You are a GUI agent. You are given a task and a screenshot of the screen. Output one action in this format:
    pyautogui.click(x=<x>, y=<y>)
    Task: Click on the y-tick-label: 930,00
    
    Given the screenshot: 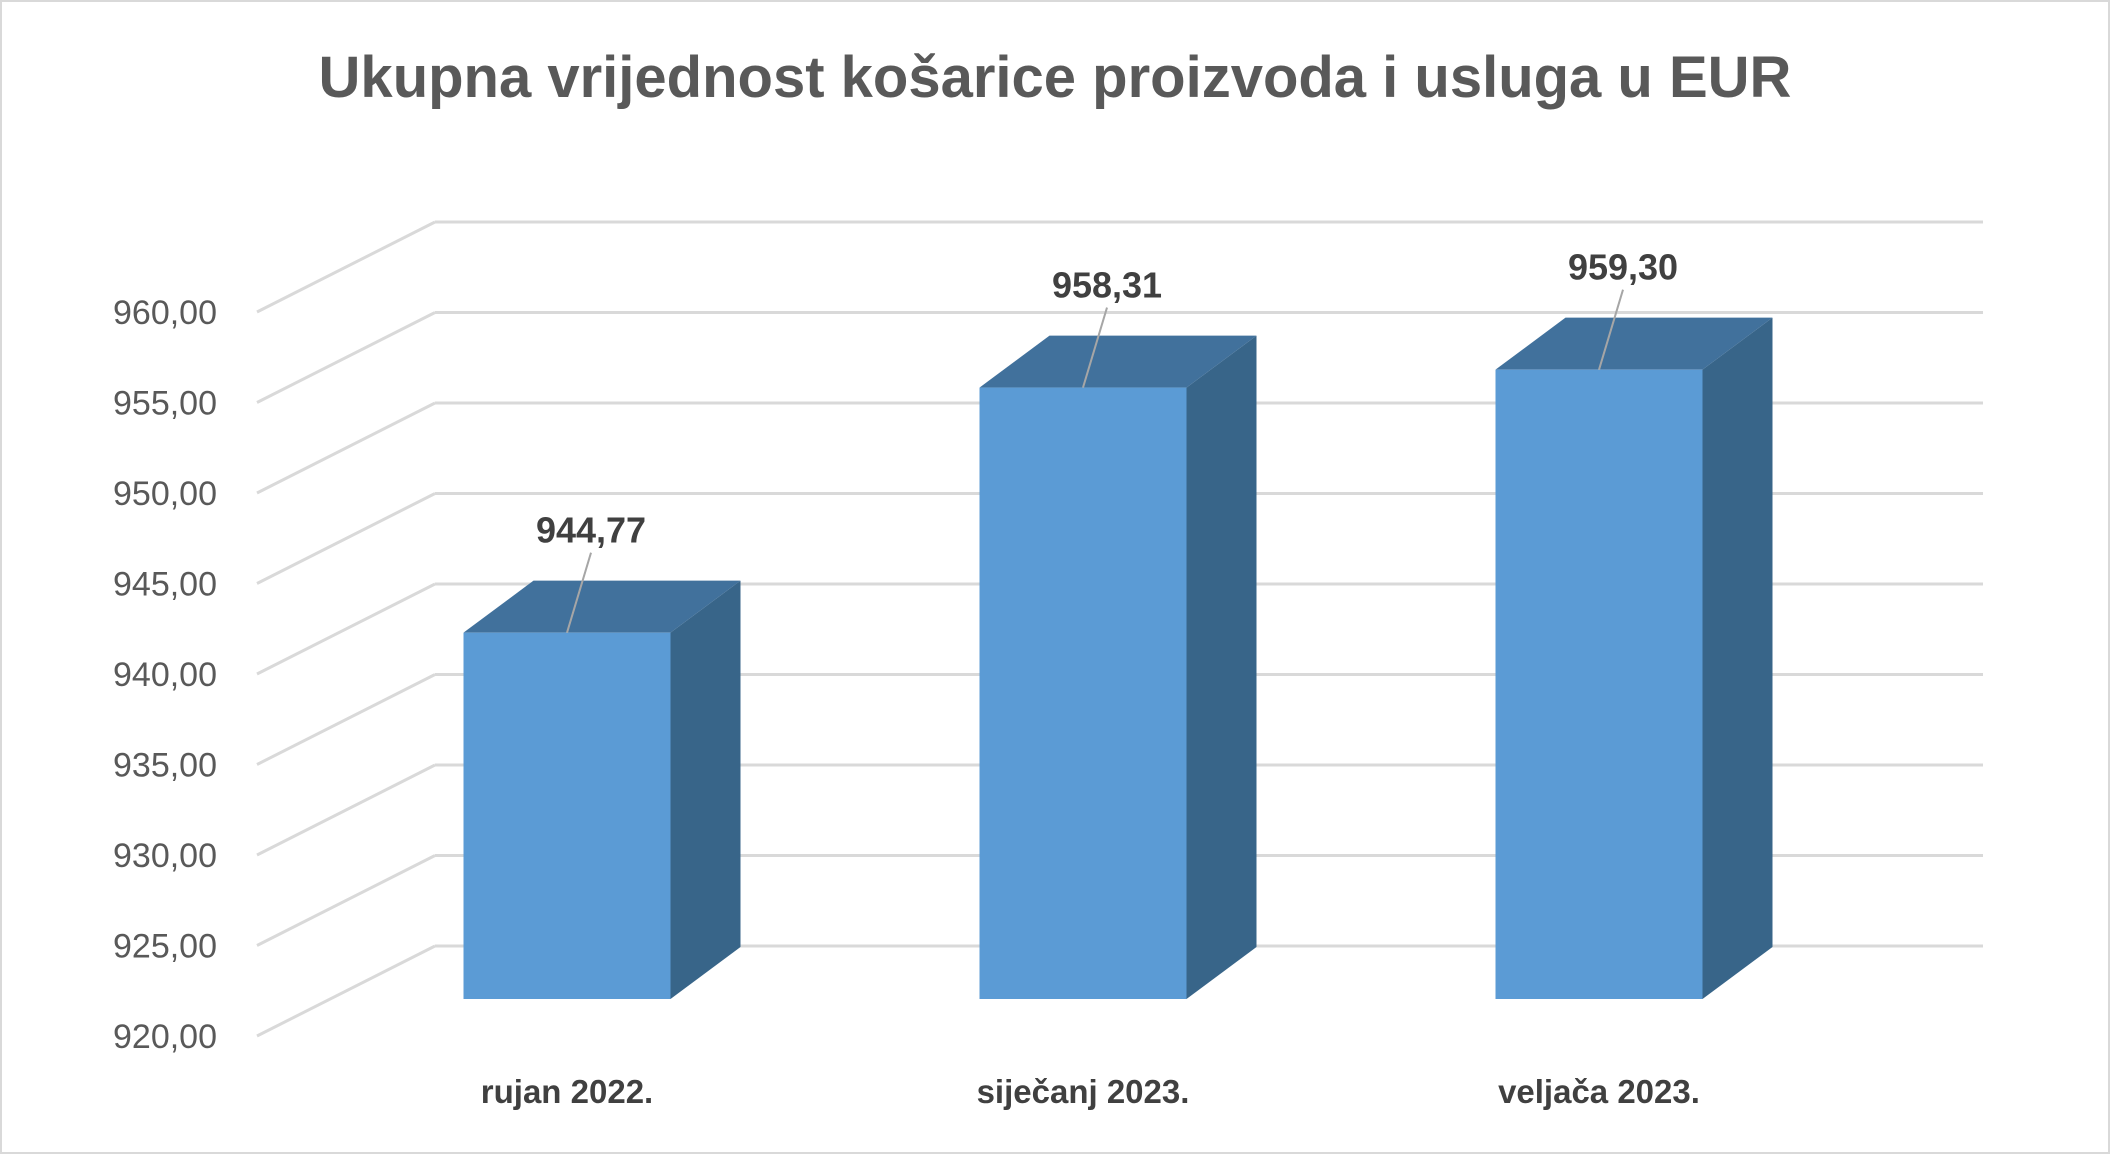 What is the action you would take?
    pyautogui.click(x=165, y=856)
    